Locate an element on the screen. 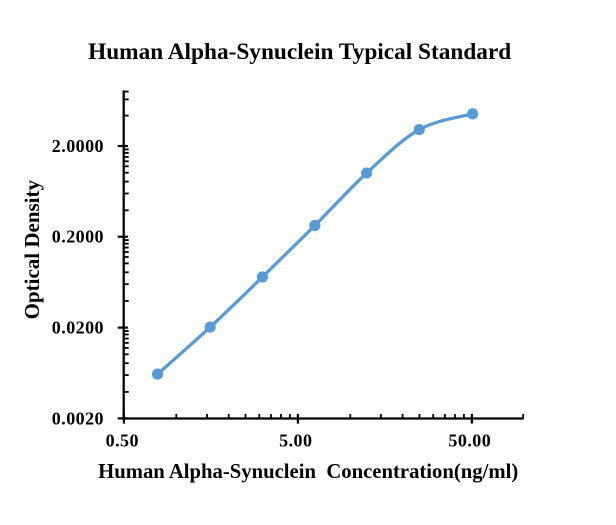  svg-text: 0.2000 is located at coordinates (78, 237).